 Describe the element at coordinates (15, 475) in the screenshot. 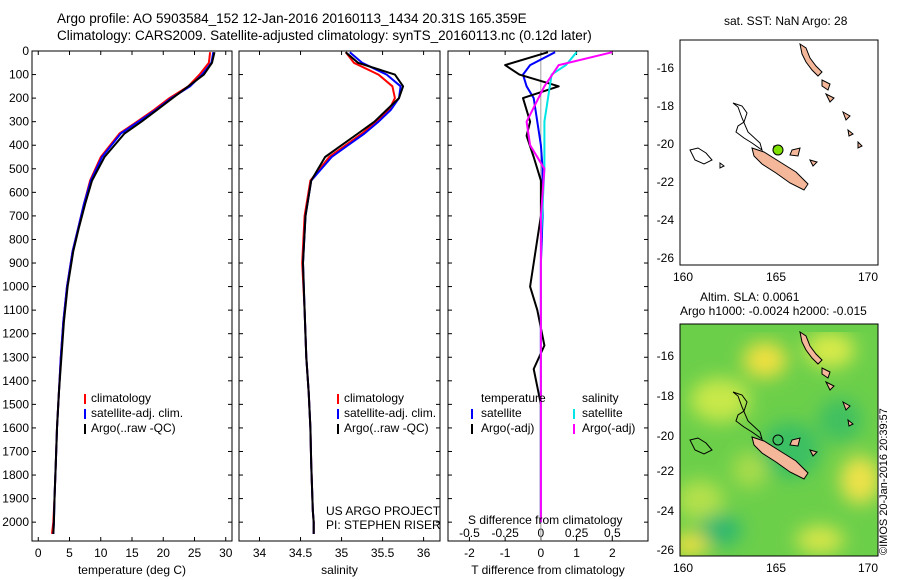

I see `ytick-label: 1800` at that location.